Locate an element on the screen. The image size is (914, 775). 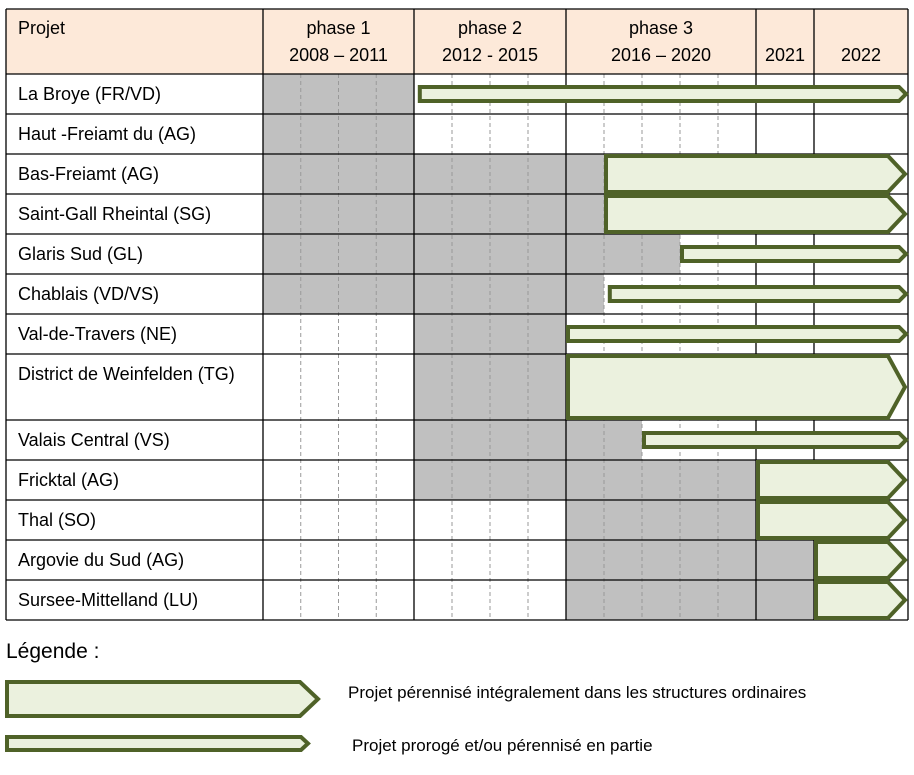
header-phase-title: phase 3 is located at coordinates (661, 28).